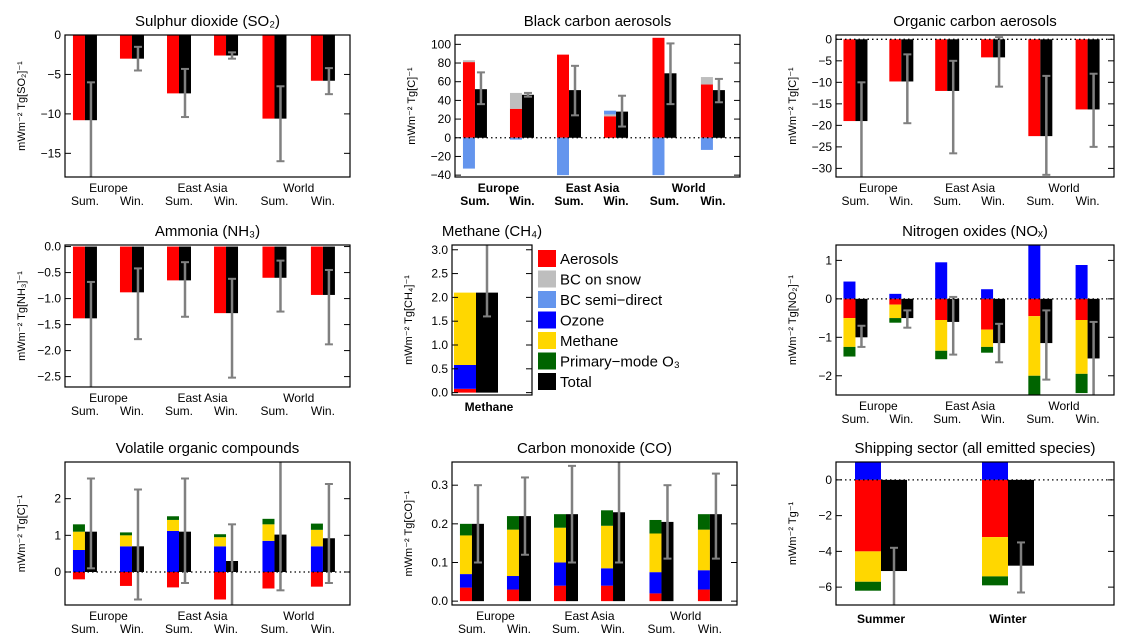  What do you see at coordinates (439, 345) in the screenshot?
I see `y-tick-label: 1.0` at bounding box center [439, 345].